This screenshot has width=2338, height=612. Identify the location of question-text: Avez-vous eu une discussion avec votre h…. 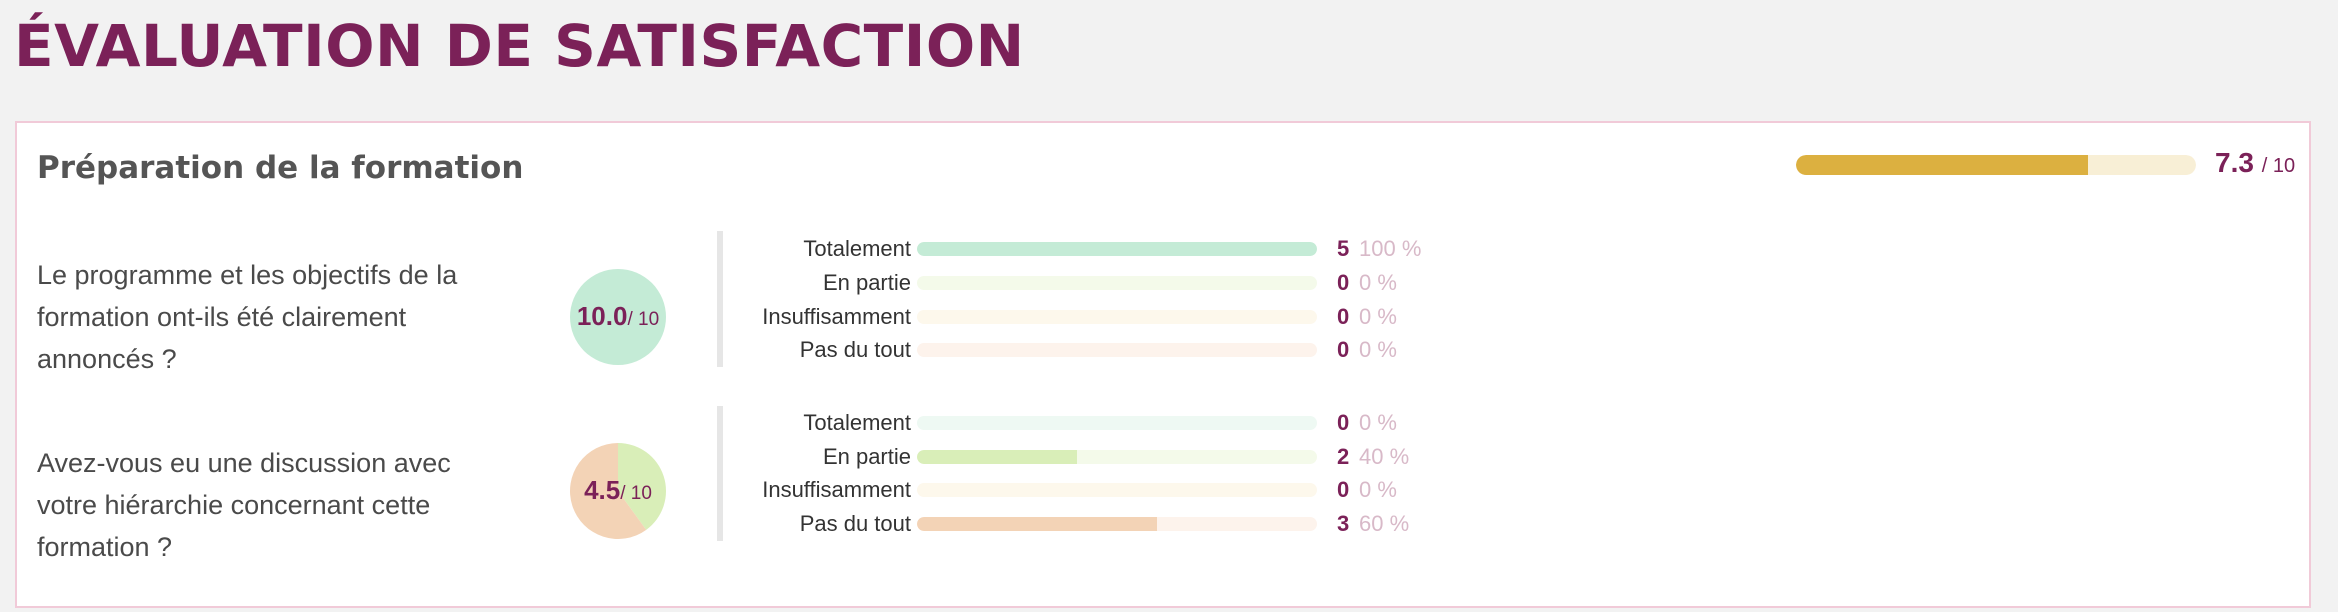
(244, 505).